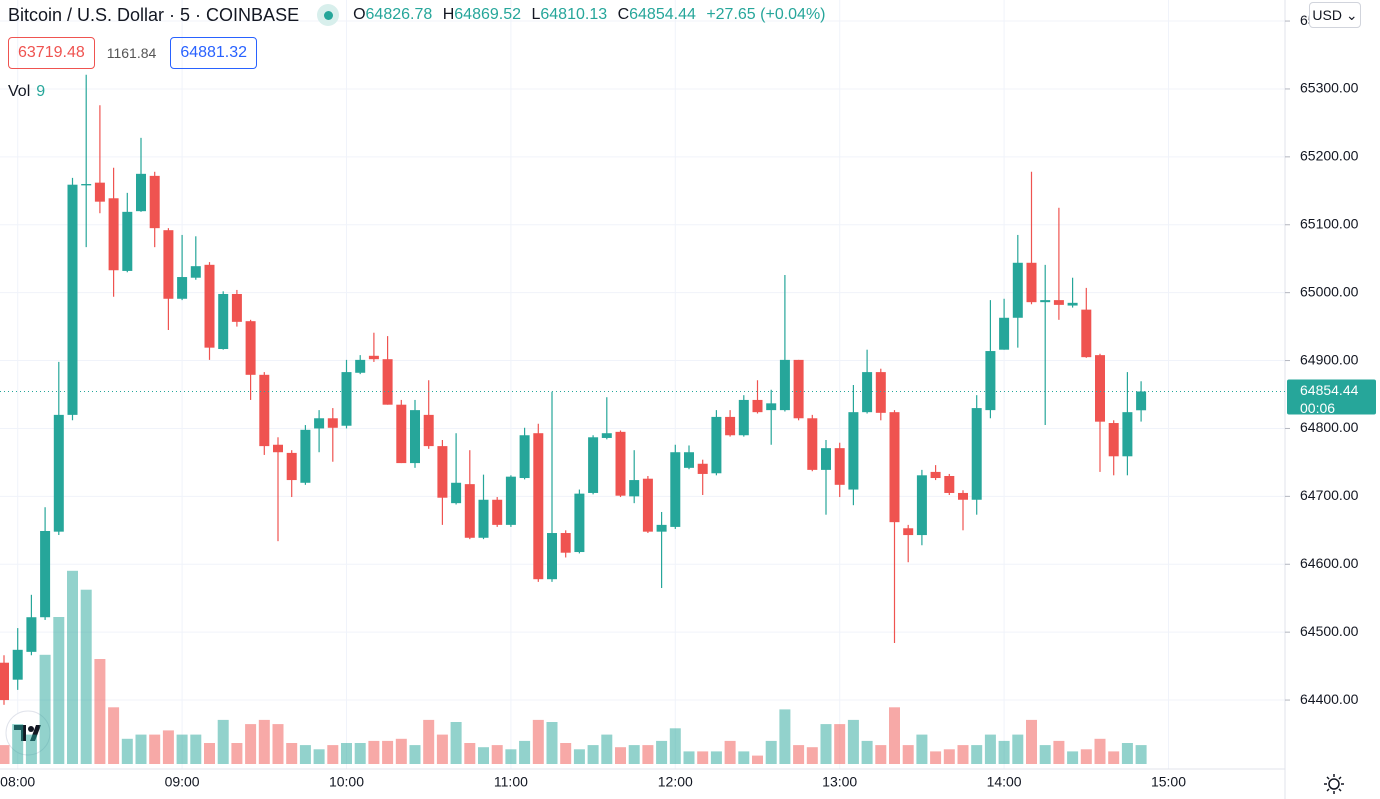 The width and height of the screenshot is (1380, 799). Describe the element at coordinates (182, 782) in the screenshot. I see `x-tick-label: 09:00` at that location.